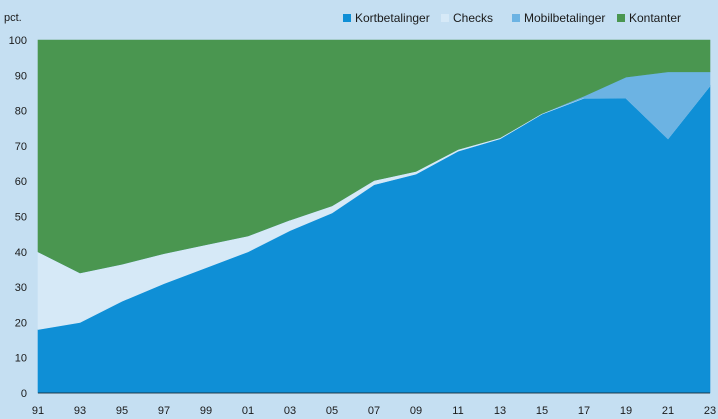 The height and width of the screenshot is (419, 718). Describe the element at coordinates (542, 411) in the screenshot. I see `x-tick-label: 15` at that location.